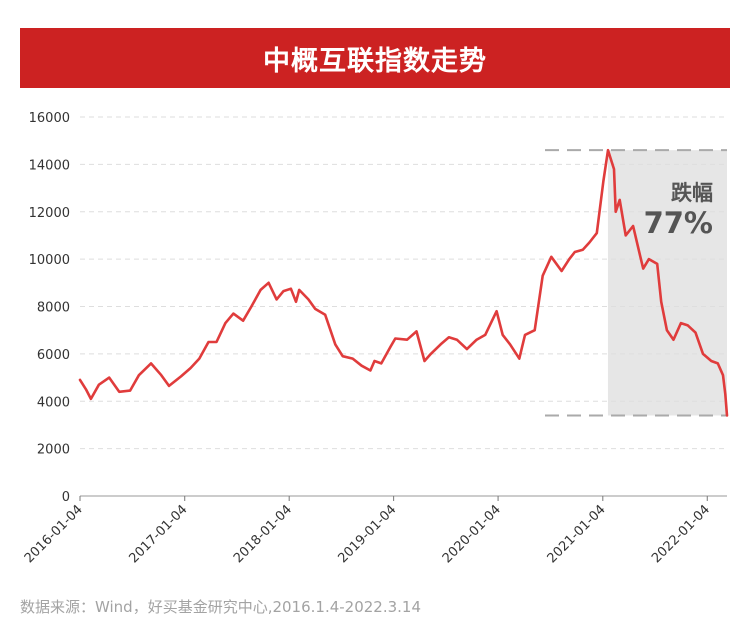 This screenshot has height=632, width=750. Describe the element at coordinates (49, 260) in the screenshot. I see `y-tick-label: 10000` at that location.